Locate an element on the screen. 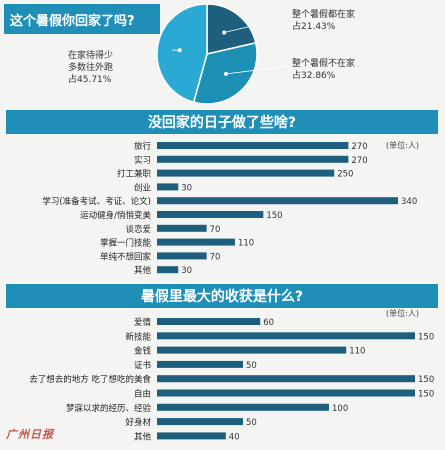 This screenshot has width=445, height=450. bar1-category-label: 其他 is located at coordinates (143, 270).